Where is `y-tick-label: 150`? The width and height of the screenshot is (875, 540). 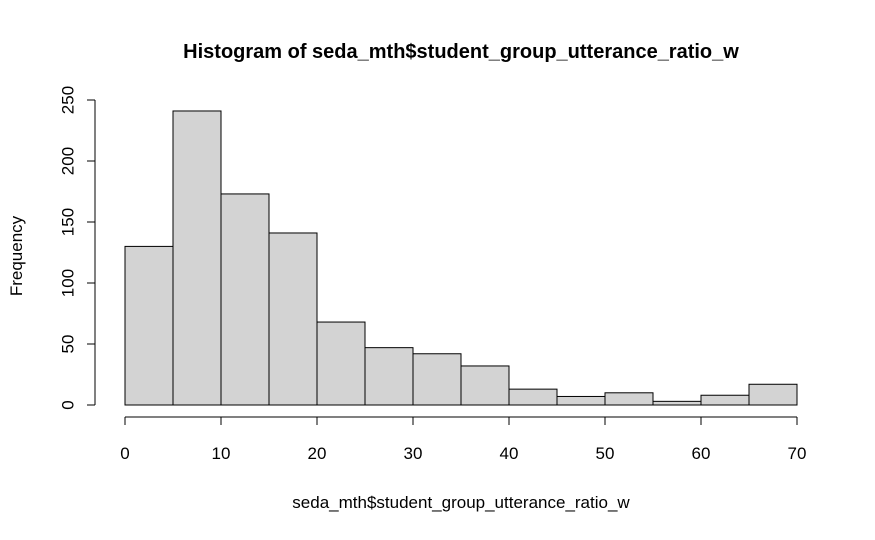
y-tick-label: 150 is located at coordinates (68, 222).